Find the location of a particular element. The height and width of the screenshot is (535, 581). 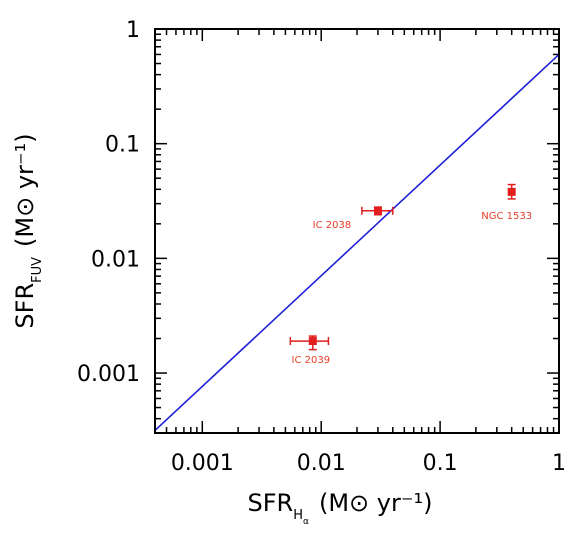

point-label: IC 2038 is located at coordinates (332, 225).